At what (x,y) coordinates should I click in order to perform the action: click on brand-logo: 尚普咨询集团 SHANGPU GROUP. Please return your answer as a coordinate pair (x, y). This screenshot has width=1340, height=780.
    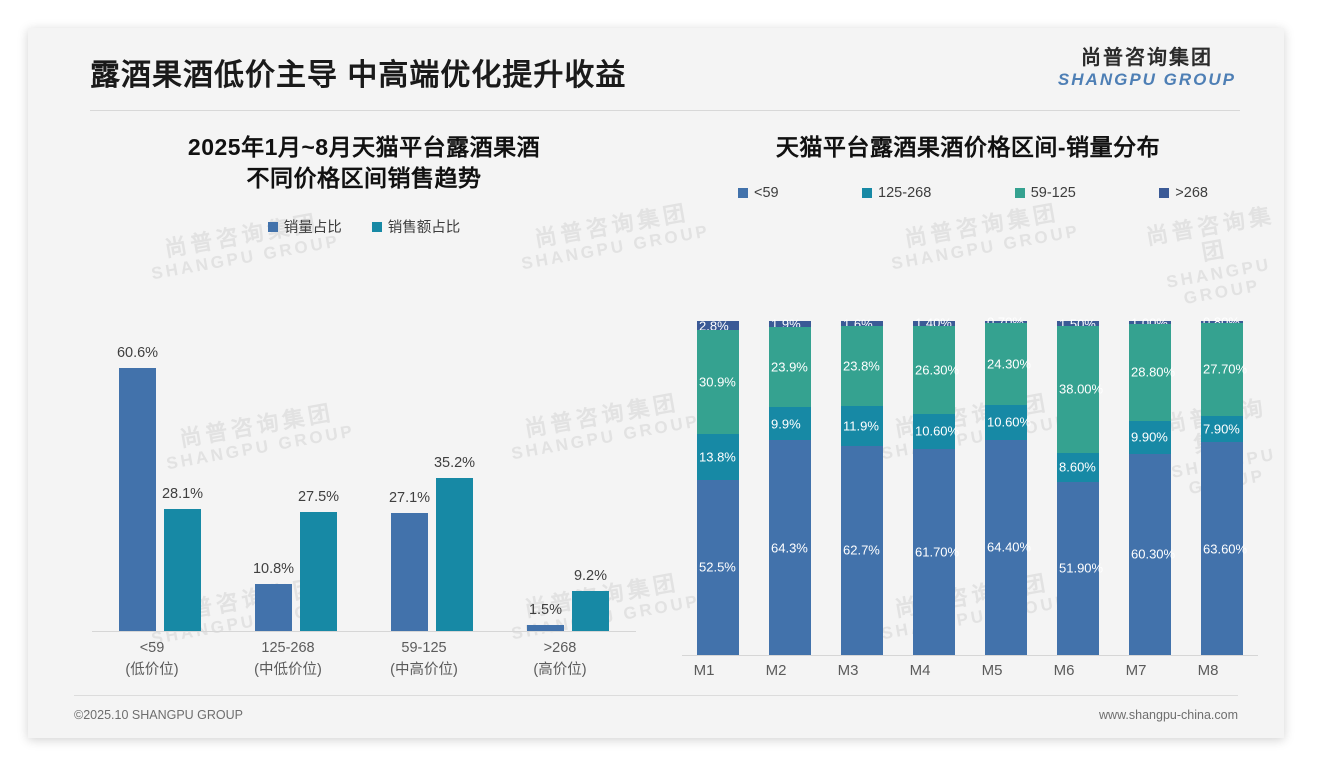
    Looking at the image, I should click on (1147, 68).